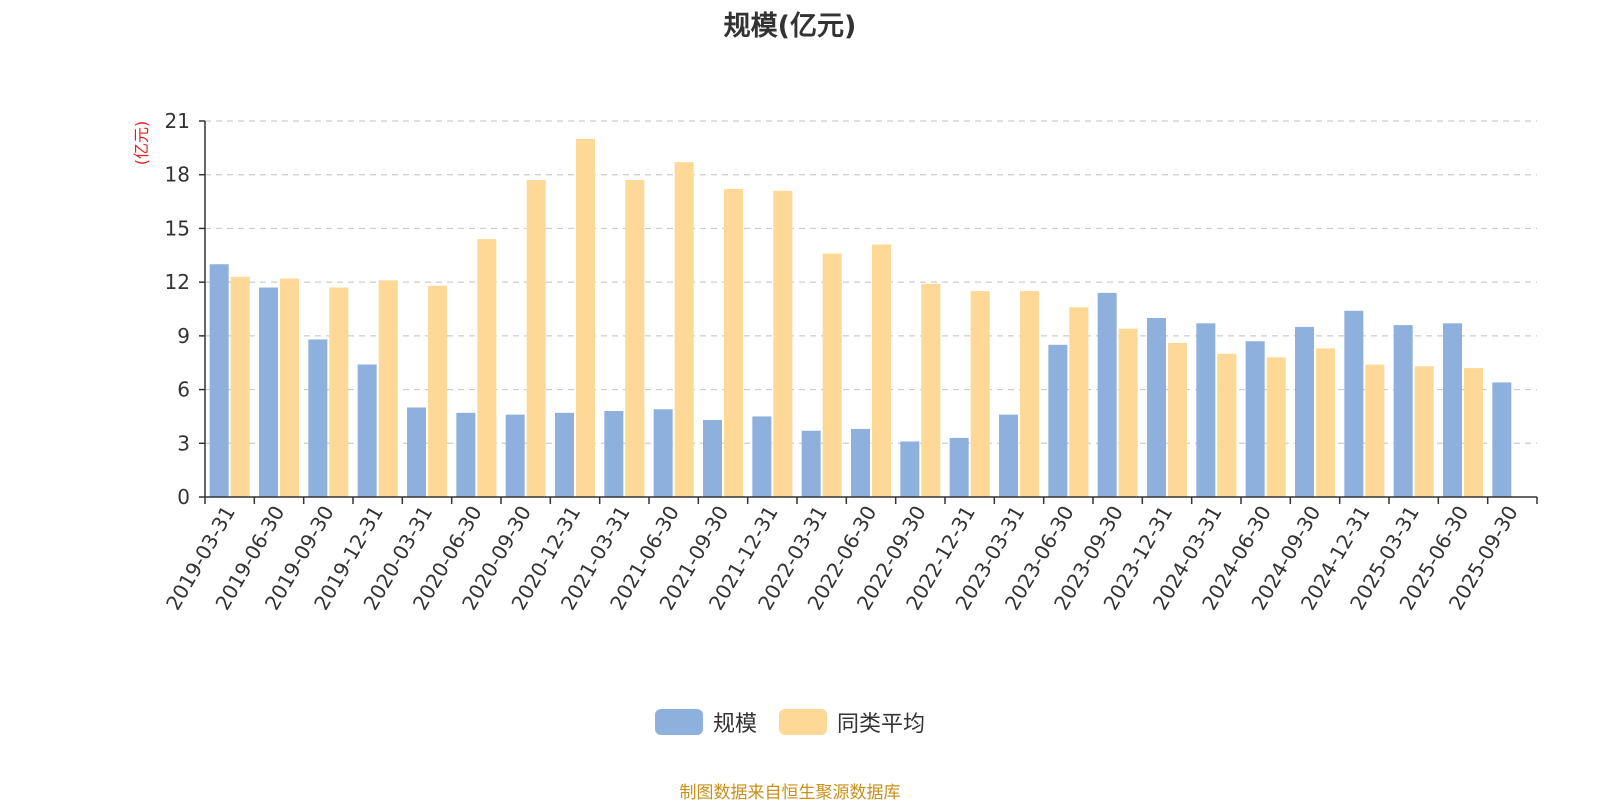  I want to click on legend-label-peer-average: 同类平均, so click(881, 724).